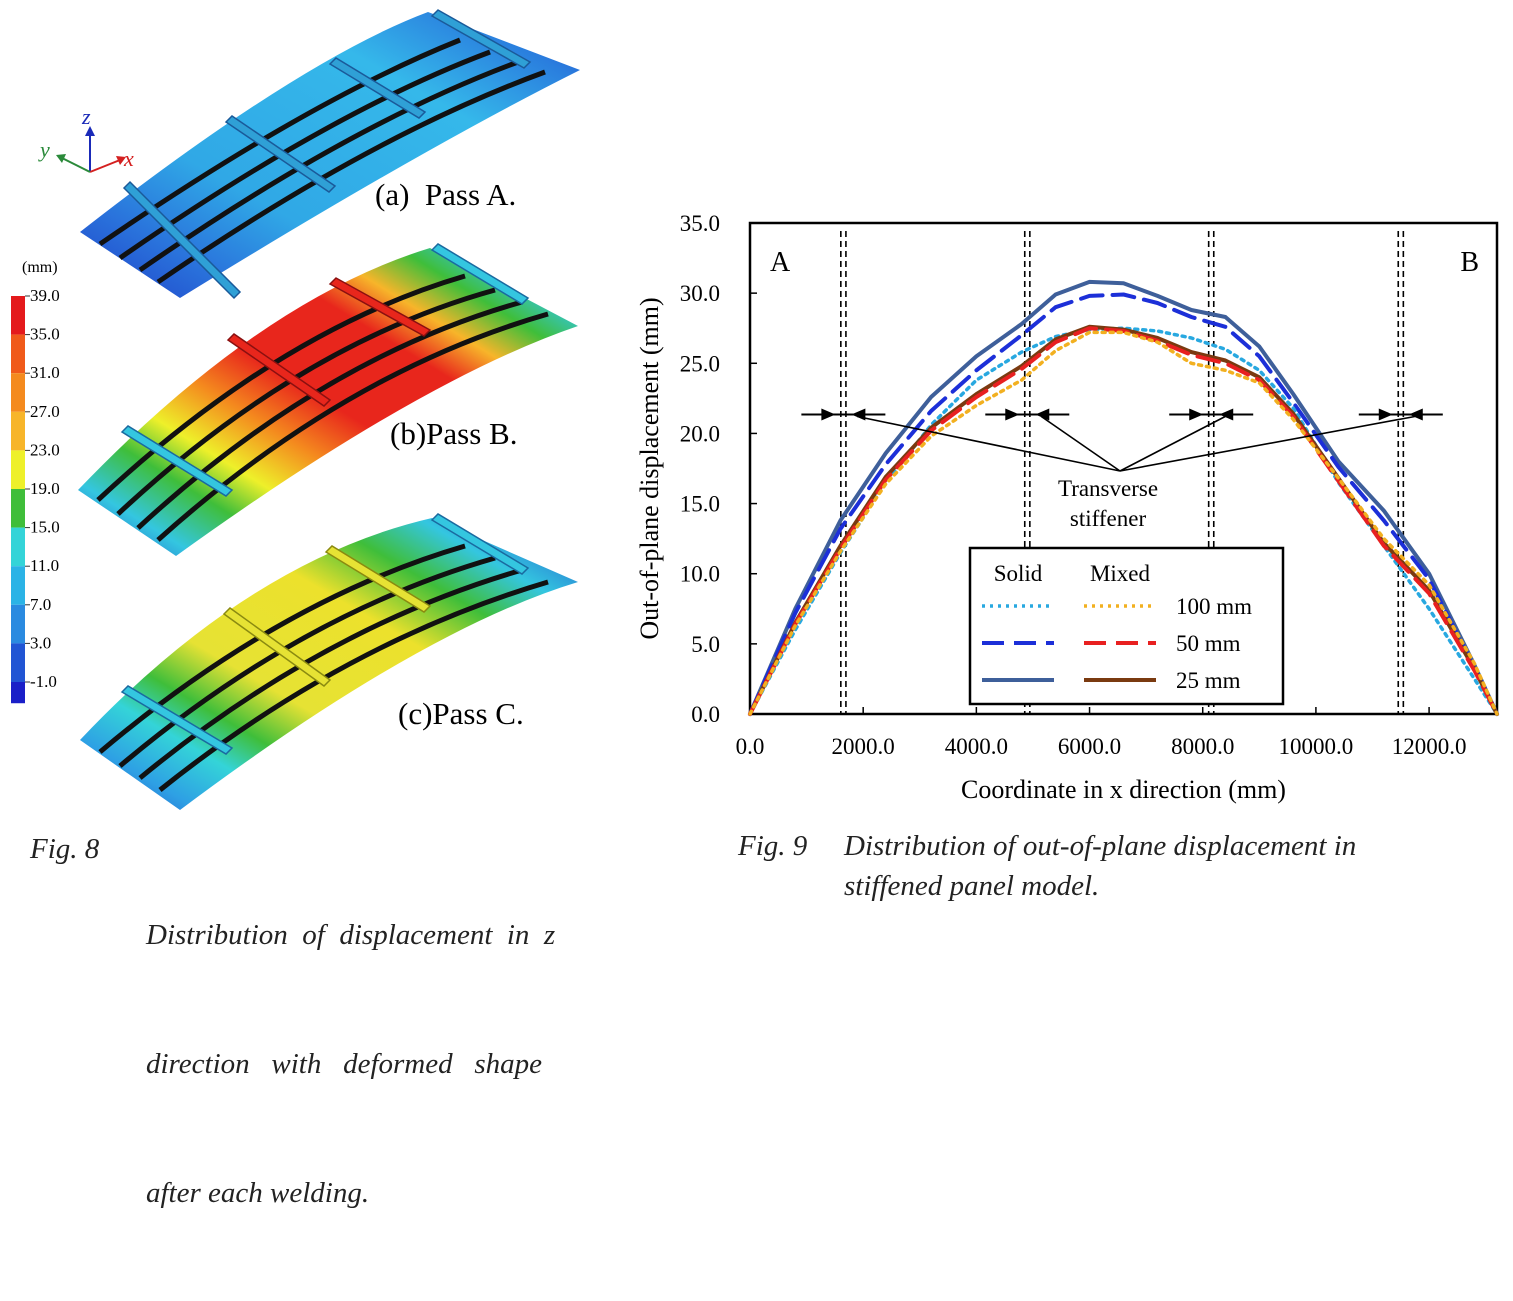 The image size is (1513, 1301). Describe the element at coordinates (700, 504) in the screenshot. I see `y-tick-label: 15.0` at that location.